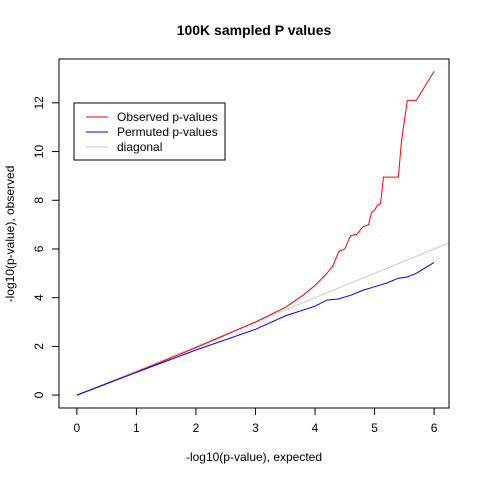  I want to click on legend-label-diagonal: diagonal, so click(139, 147).